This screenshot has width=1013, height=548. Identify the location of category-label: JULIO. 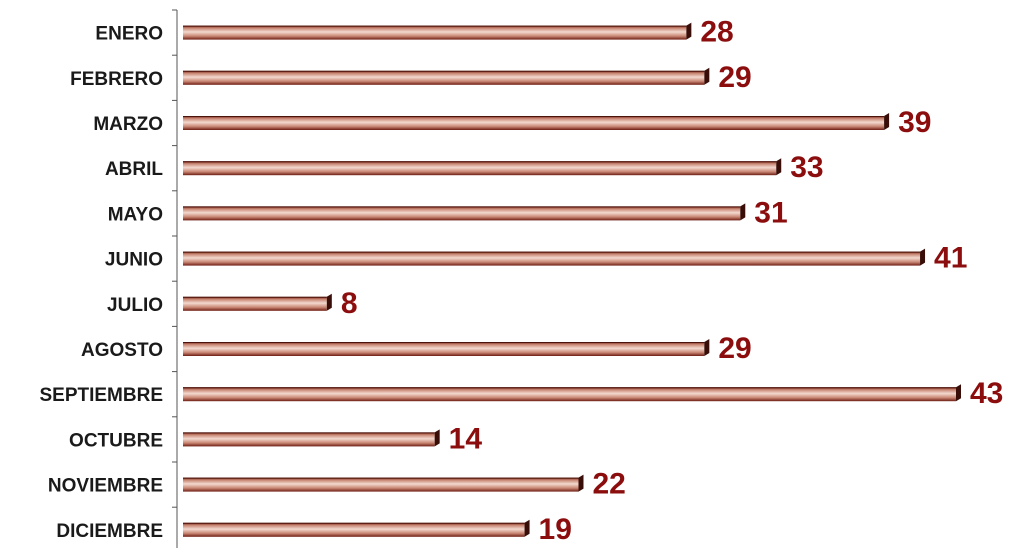
(135, 305).